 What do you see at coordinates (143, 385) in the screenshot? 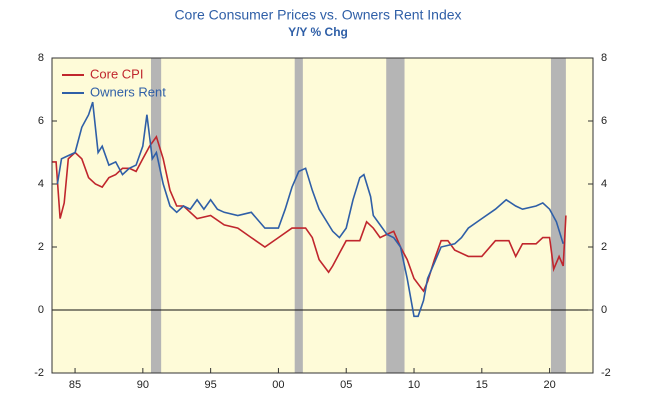
I see `x-tick-label: 90` at bounding box center [143, 385].